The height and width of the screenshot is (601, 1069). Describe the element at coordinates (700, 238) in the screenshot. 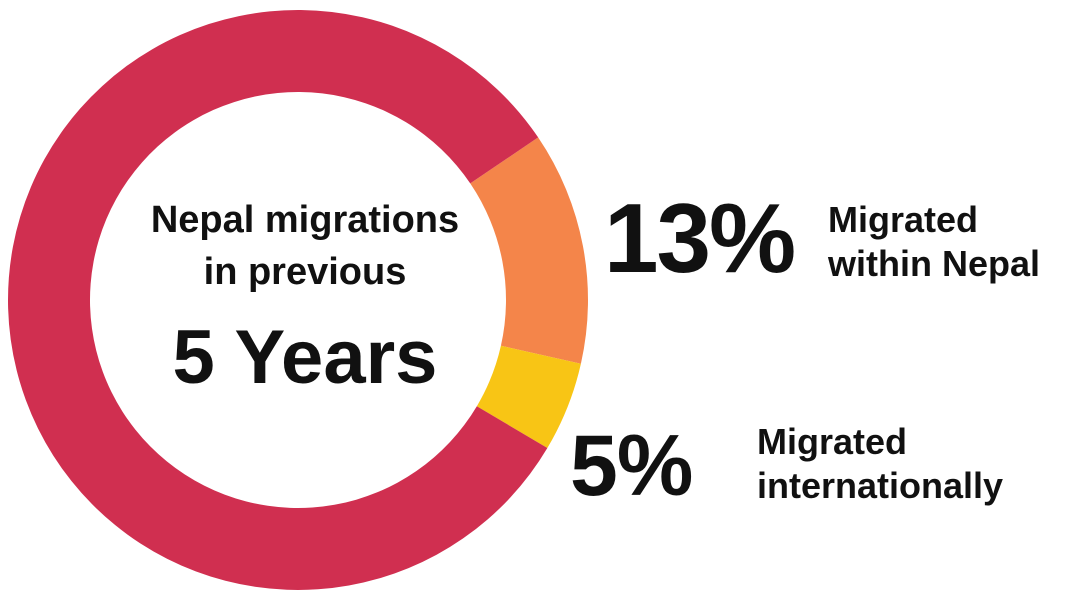

I see `slice-within-nepal-value: 13%` at that location.